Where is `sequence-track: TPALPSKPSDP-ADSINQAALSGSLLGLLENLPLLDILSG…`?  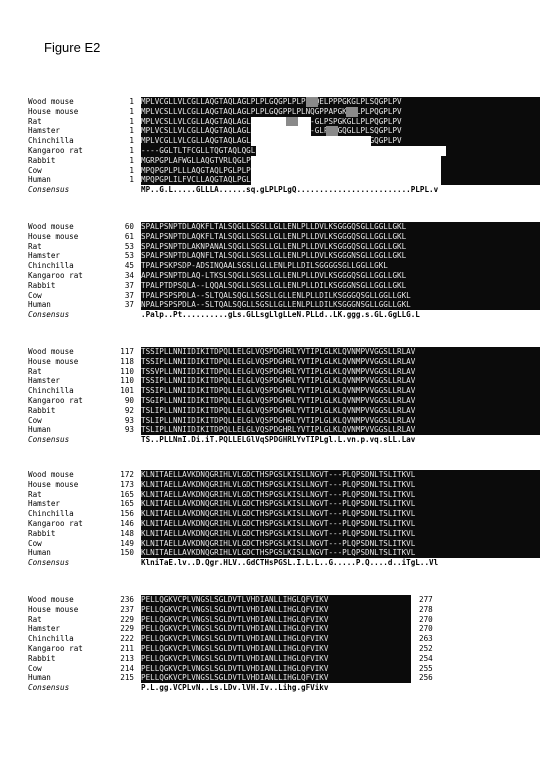 sequence-track: TPALPSKPSDP-ADSINQAALSGSLLGLLENLPLLDILSG… is located at coordinates (340, 266).